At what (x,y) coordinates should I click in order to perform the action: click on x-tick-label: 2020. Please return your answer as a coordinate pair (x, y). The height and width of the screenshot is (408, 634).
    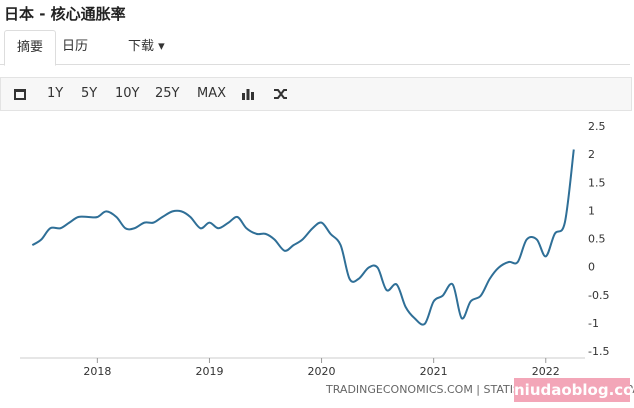
    Looking at the image, I should click on (322, 371).